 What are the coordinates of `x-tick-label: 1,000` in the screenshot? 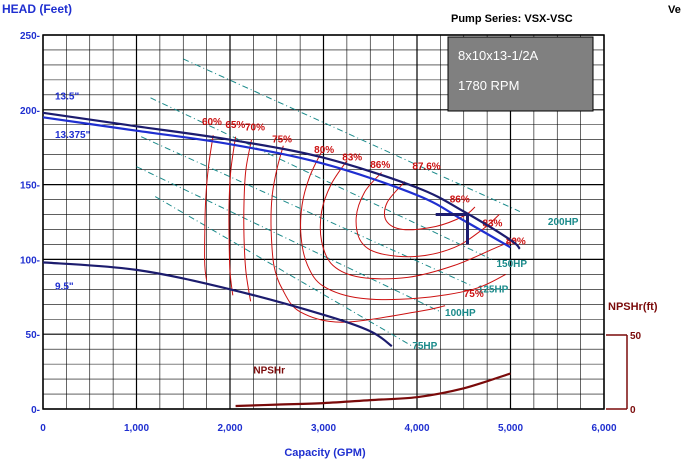 It's located at (136, 428).